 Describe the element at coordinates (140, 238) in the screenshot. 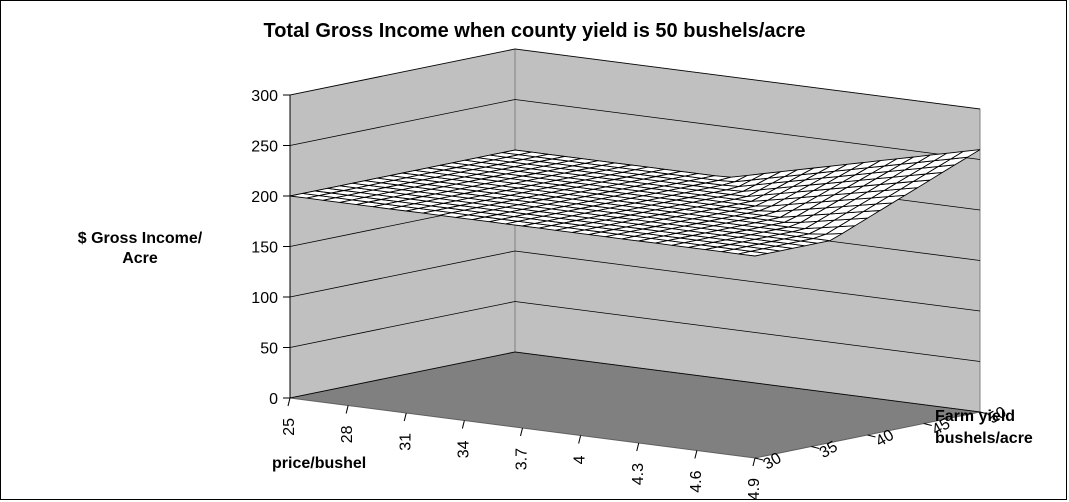

I see `z-axis-label-line-1: $ Gross Income/` at that location.